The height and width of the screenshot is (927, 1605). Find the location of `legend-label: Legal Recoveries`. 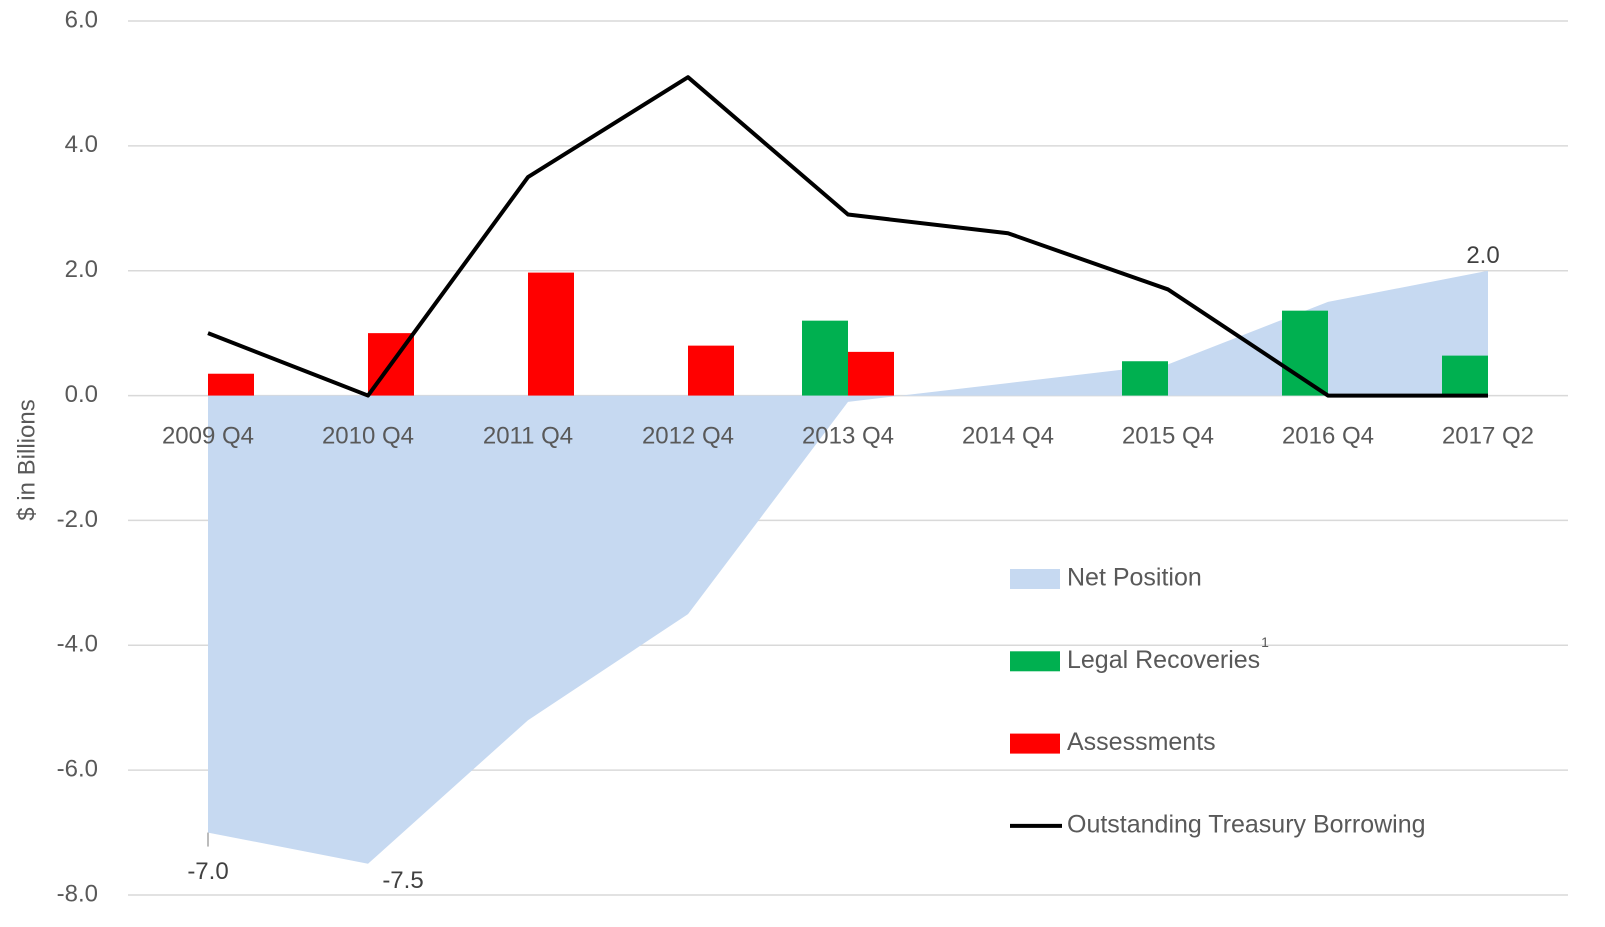

legend-label: Legal Recoveries is located at coordinates (1163, 660).